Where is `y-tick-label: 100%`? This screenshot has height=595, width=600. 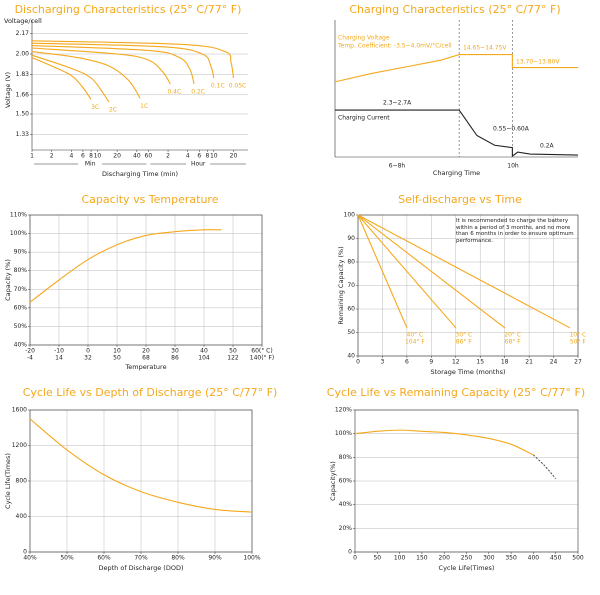
y-tick-label: 100% is located at coordinates (343, 433).